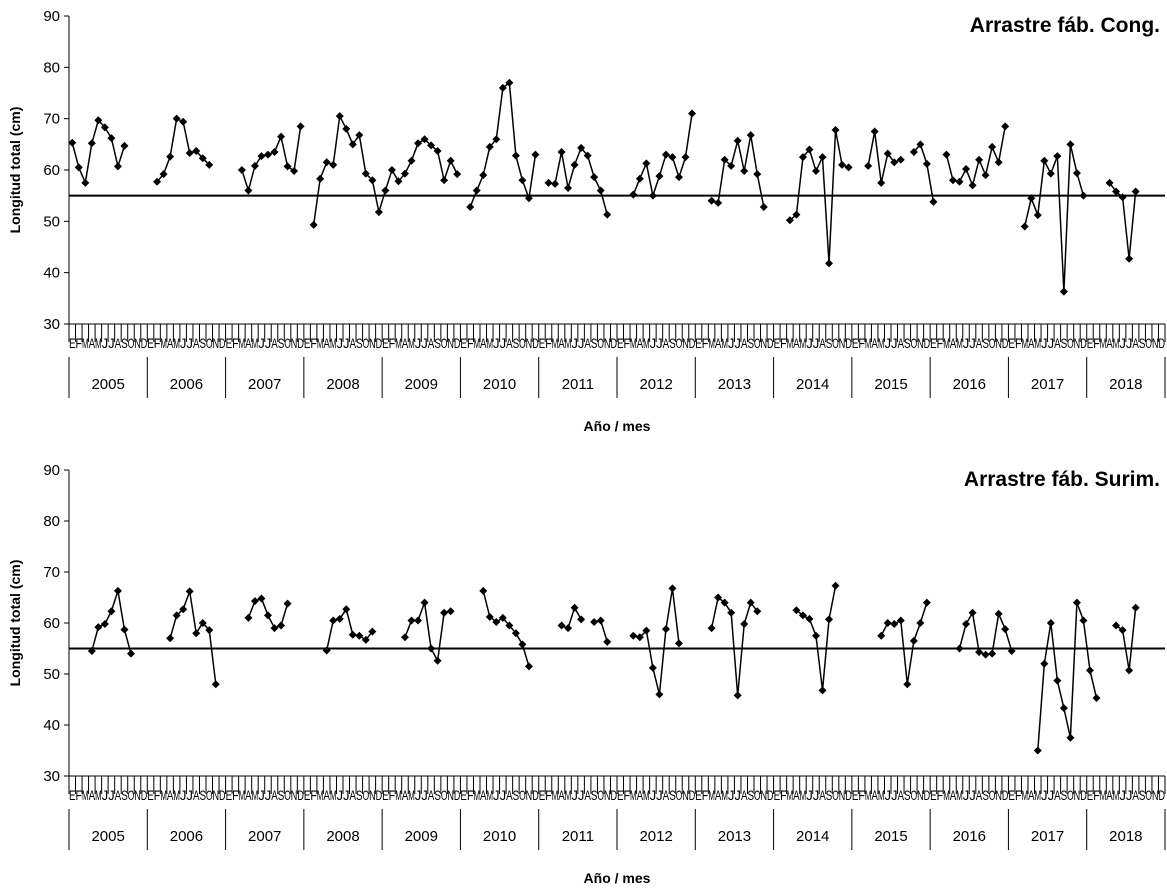 This screenshot has width=1167, height=892. I want to click on x-year-label: 2013, so click(734, 836).